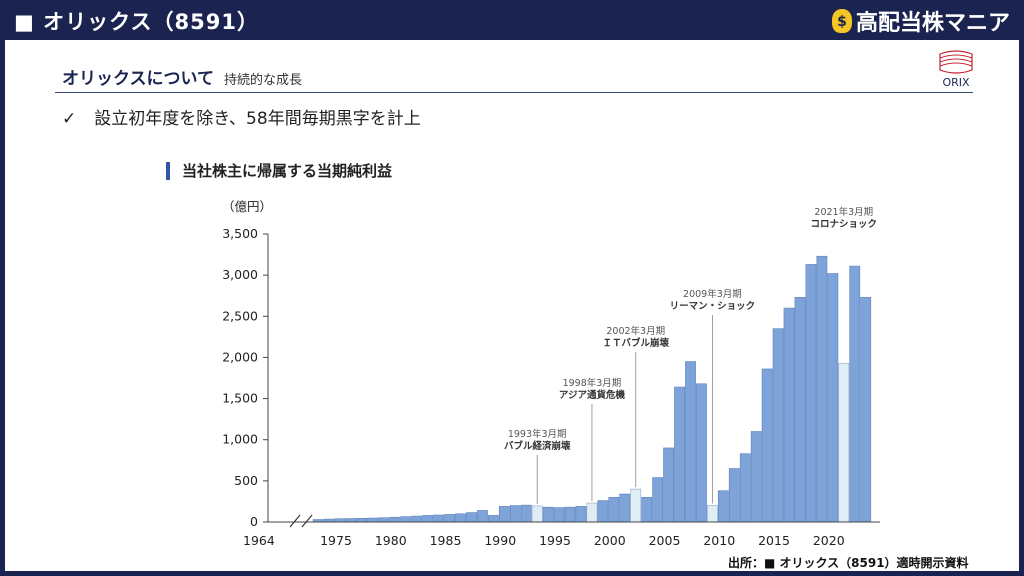 This screenshot has height=576, width=1024. Describe the element at coordinates (658, 500) in the screenshot. I see `bar-2004` at that location.